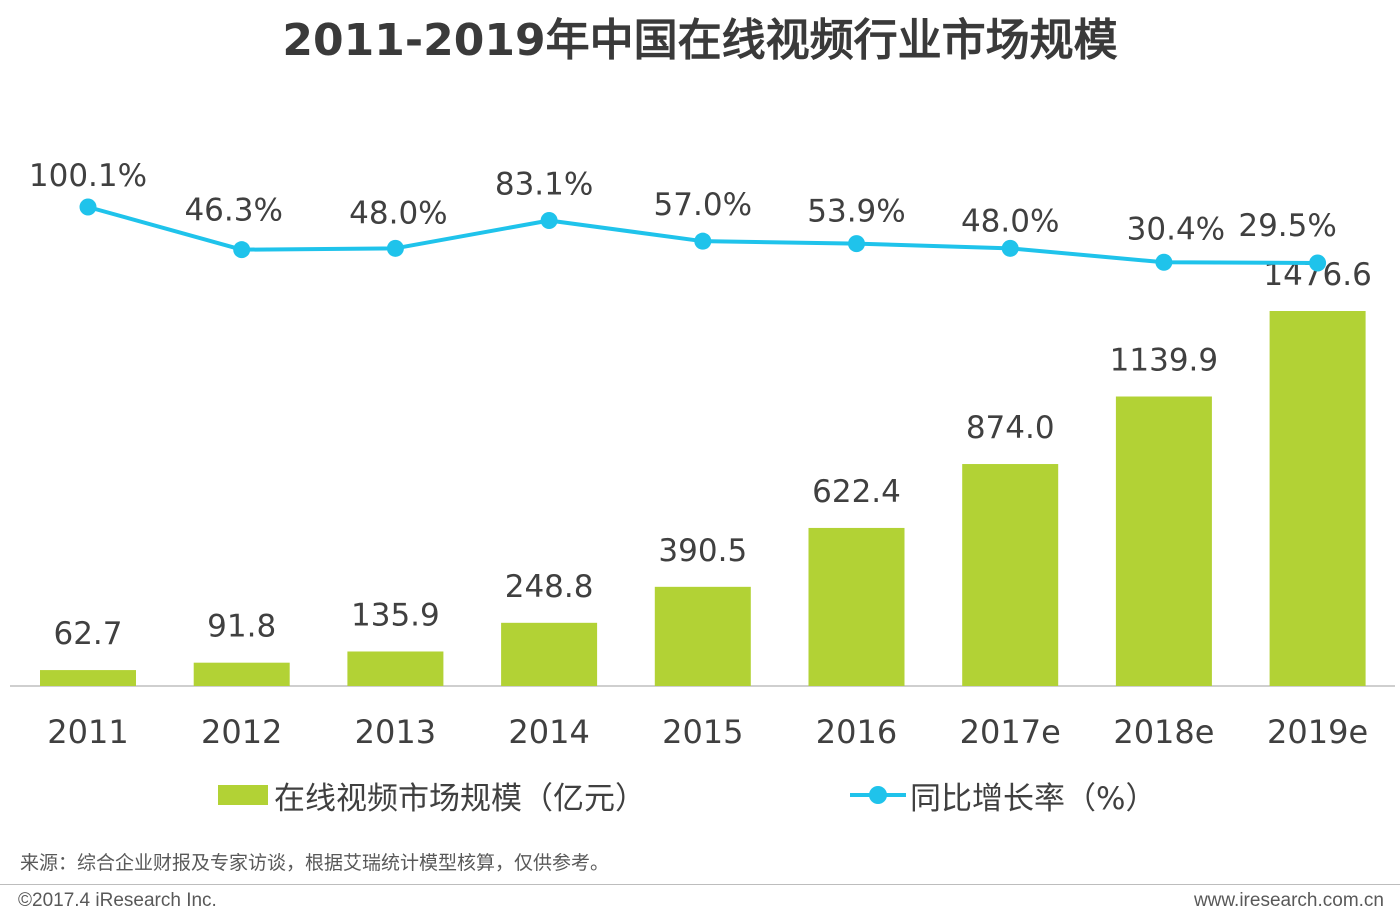 This screenshot has width=1400, height=921. Describe the element at coordinates (1010, 732) in the screenshot. I see `x-tick-label-2017e: 2017e` at that location.